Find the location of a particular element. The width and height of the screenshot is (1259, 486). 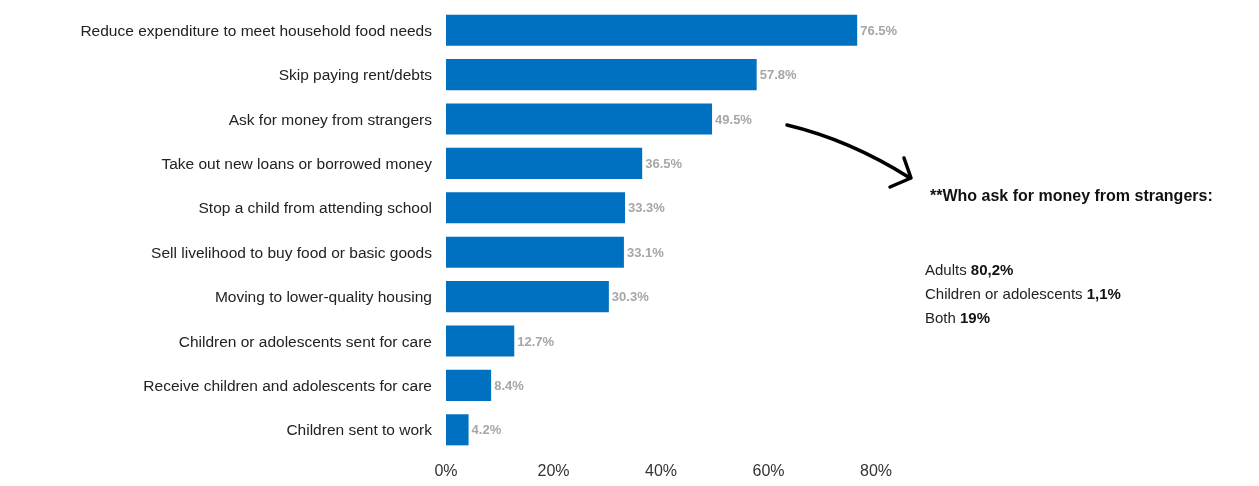

text: **Who ask for money from strangers: is located at coordinates (1071, 195).